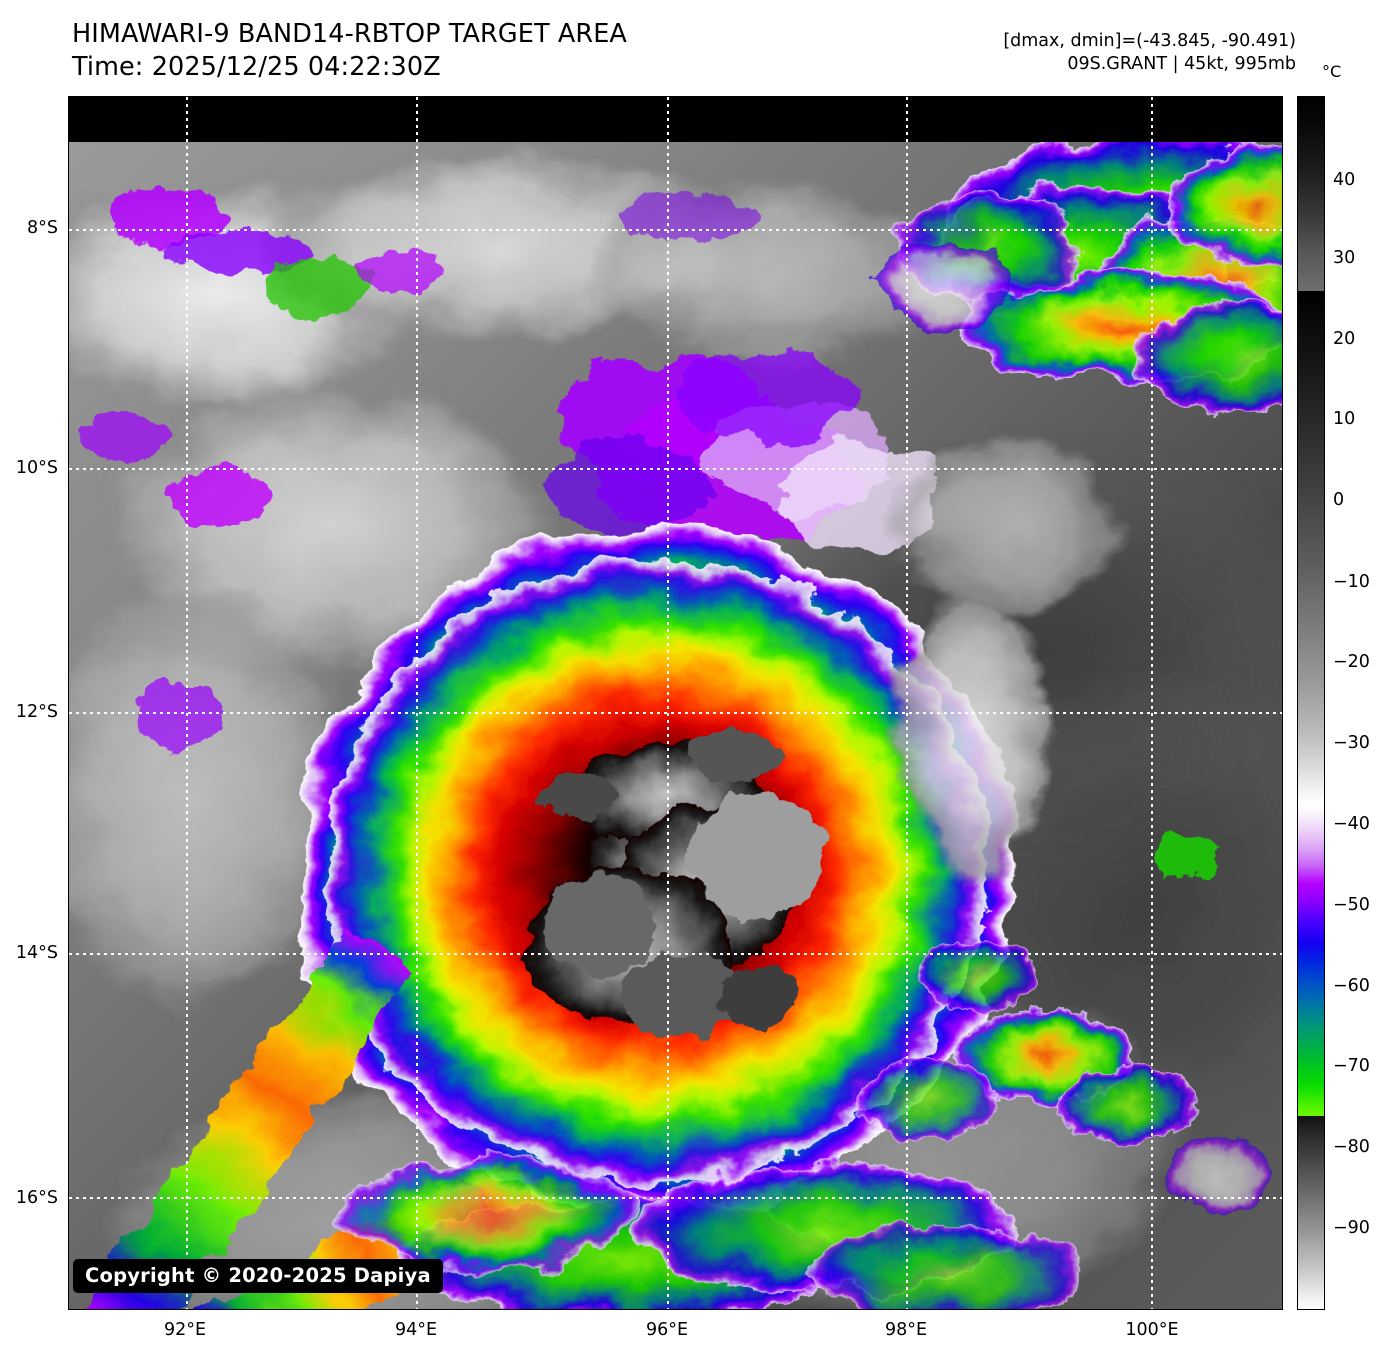 This screenshot has width=1388, height=1359. I want to click on colorbar-tick-m80: −80, so click(1351, 1147).